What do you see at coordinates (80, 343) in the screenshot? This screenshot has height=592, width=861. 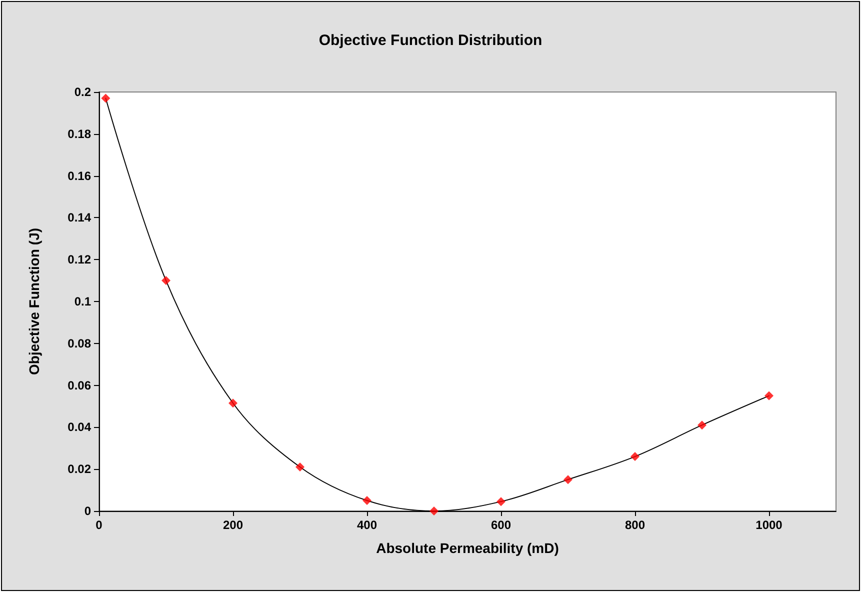 I see `y-tick-label: 0.08` at bounding box center [80, 343].